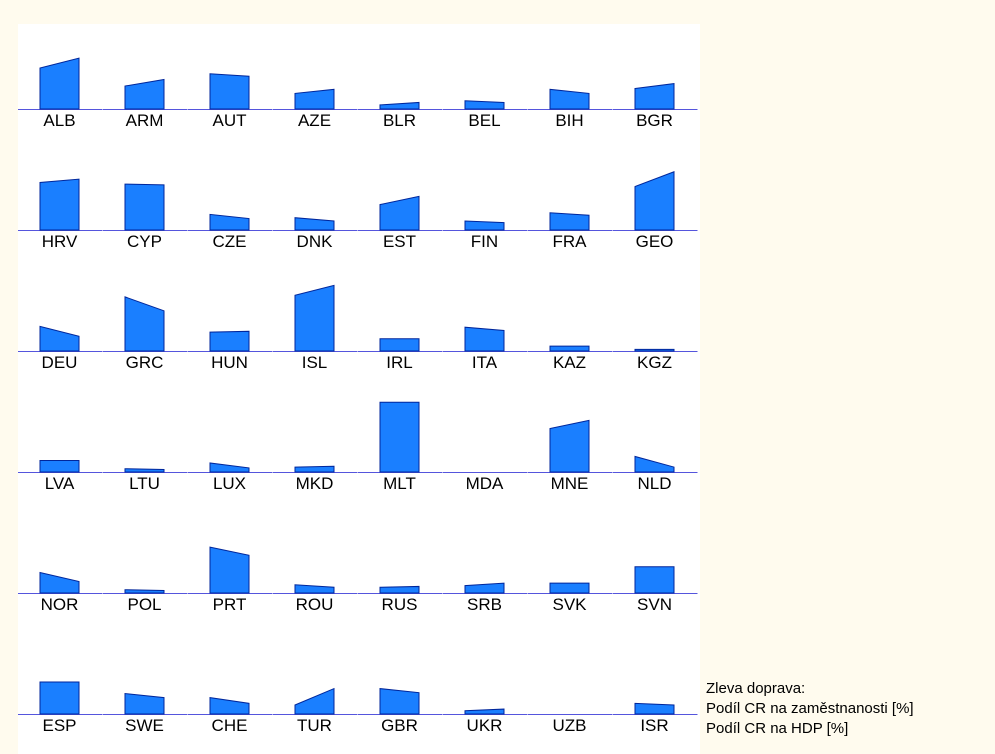  What do you see at coordinates (60, 241) in the screenshot?
I see `category-label: HRV` at bounding box center [60, 241].